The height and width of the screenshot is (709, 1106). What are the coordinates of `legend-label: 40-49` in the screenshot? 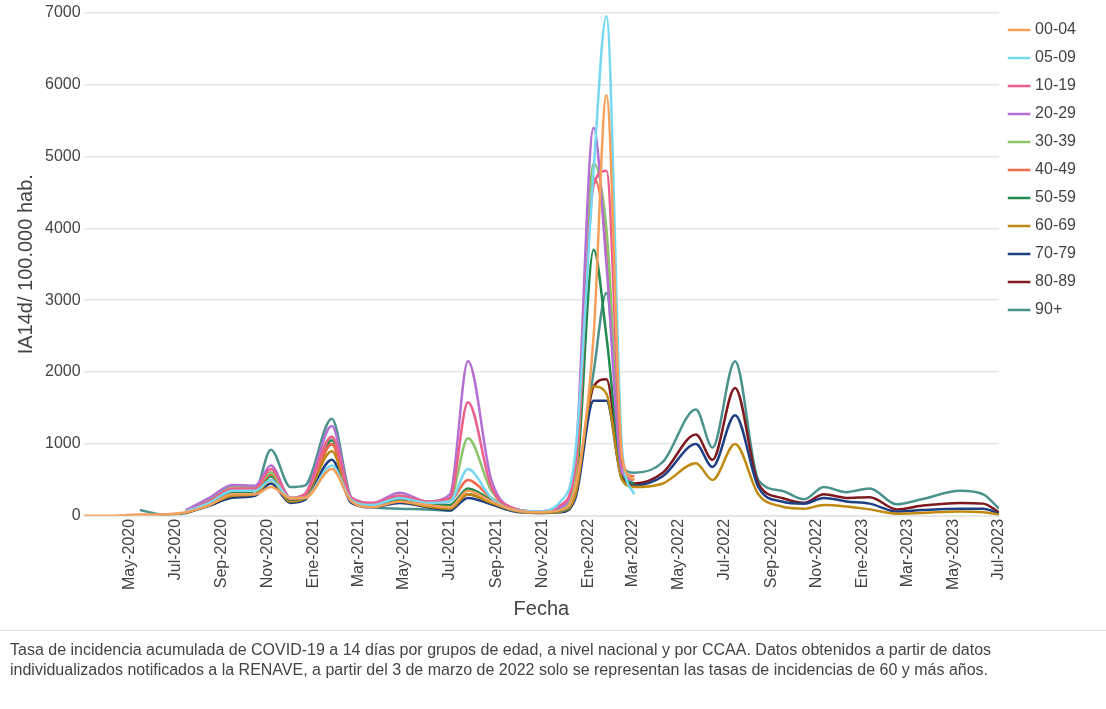 It's located at (1056, 169).